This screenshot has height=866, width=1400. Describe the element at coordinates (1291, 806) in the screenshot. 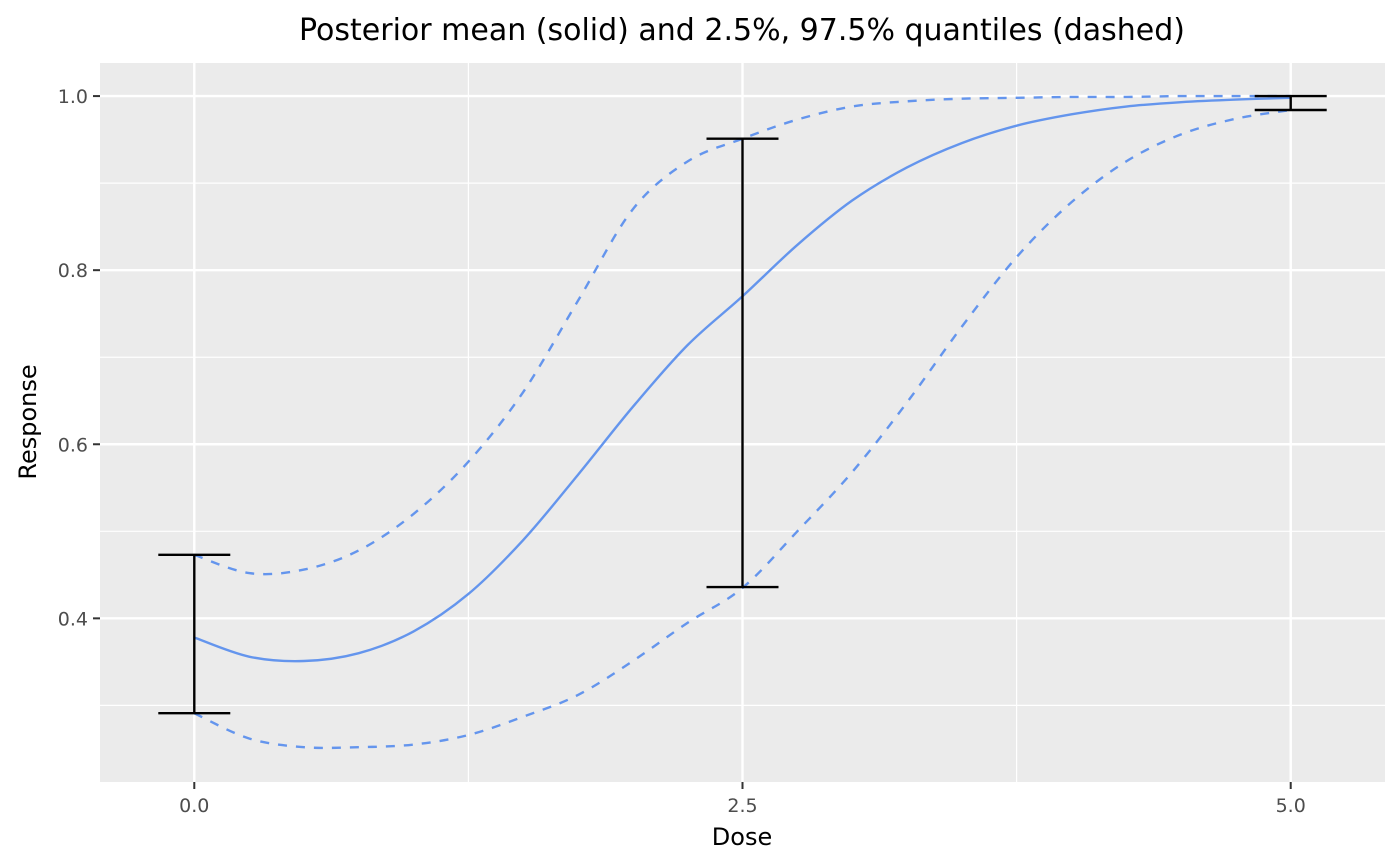

I see `x-tick-label: 5.0` at that location.